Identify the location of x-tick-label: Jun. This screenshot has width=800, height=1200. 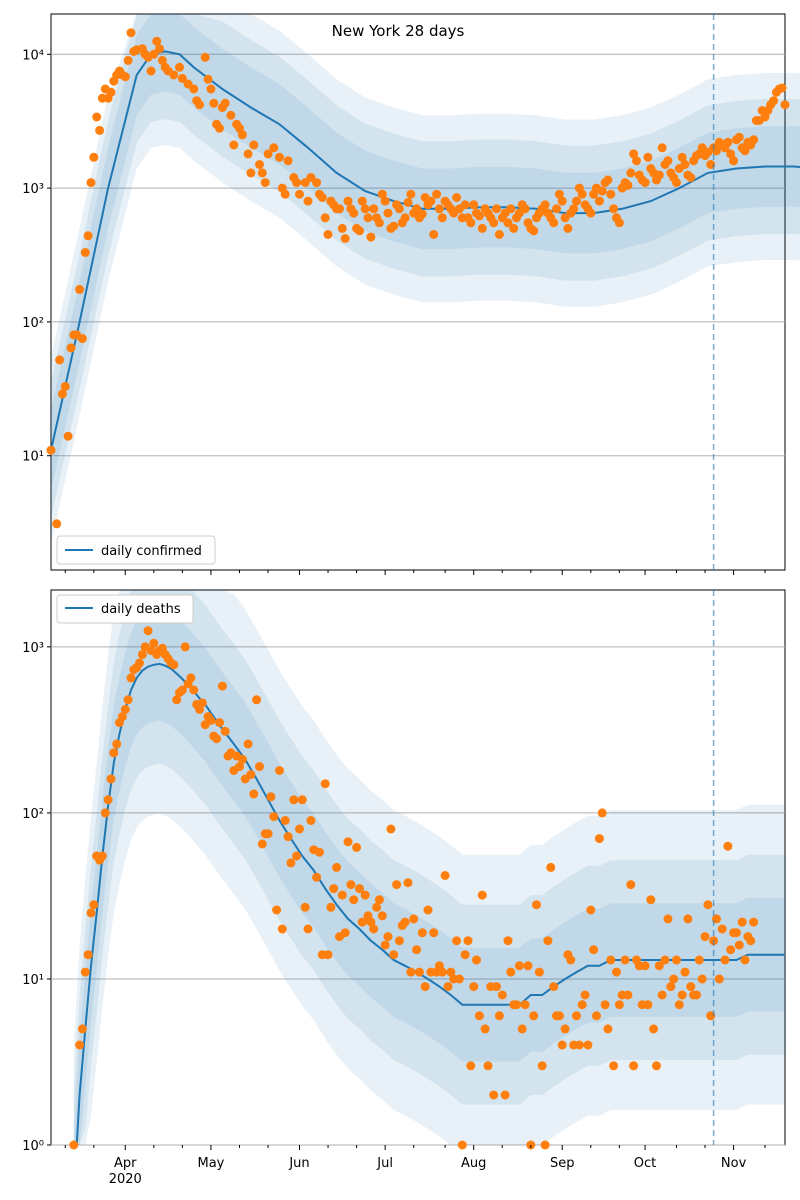
(298, 1163).